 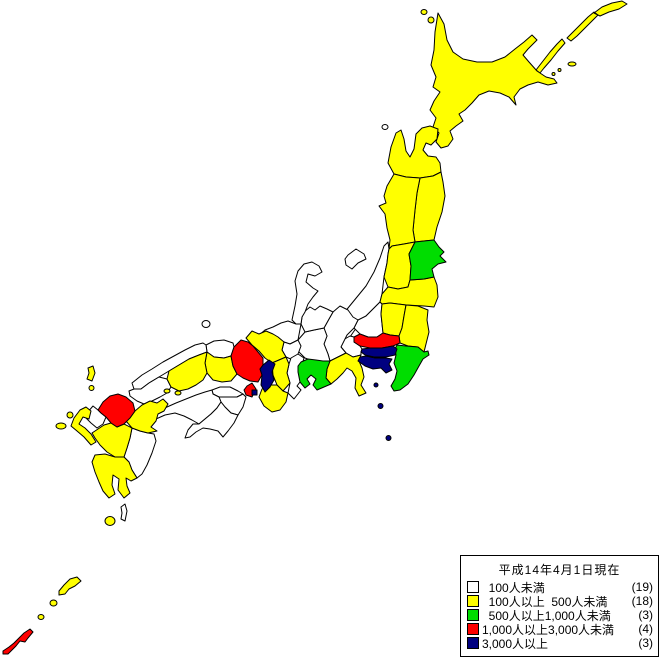 I want to click on legend-swatch-white, so click(x=473, y=587).